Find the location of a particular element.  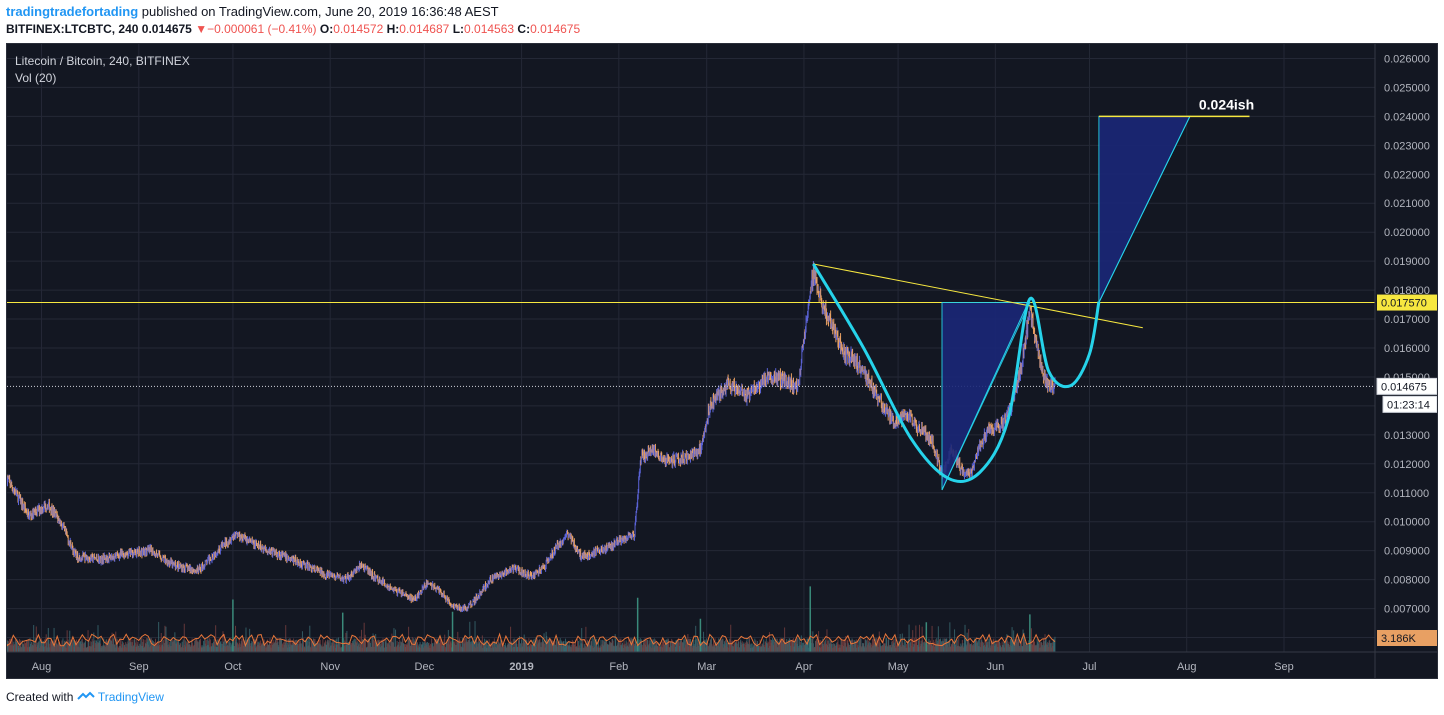

y-tick-label: 0.019000 is located at coordinates (1407, 262).